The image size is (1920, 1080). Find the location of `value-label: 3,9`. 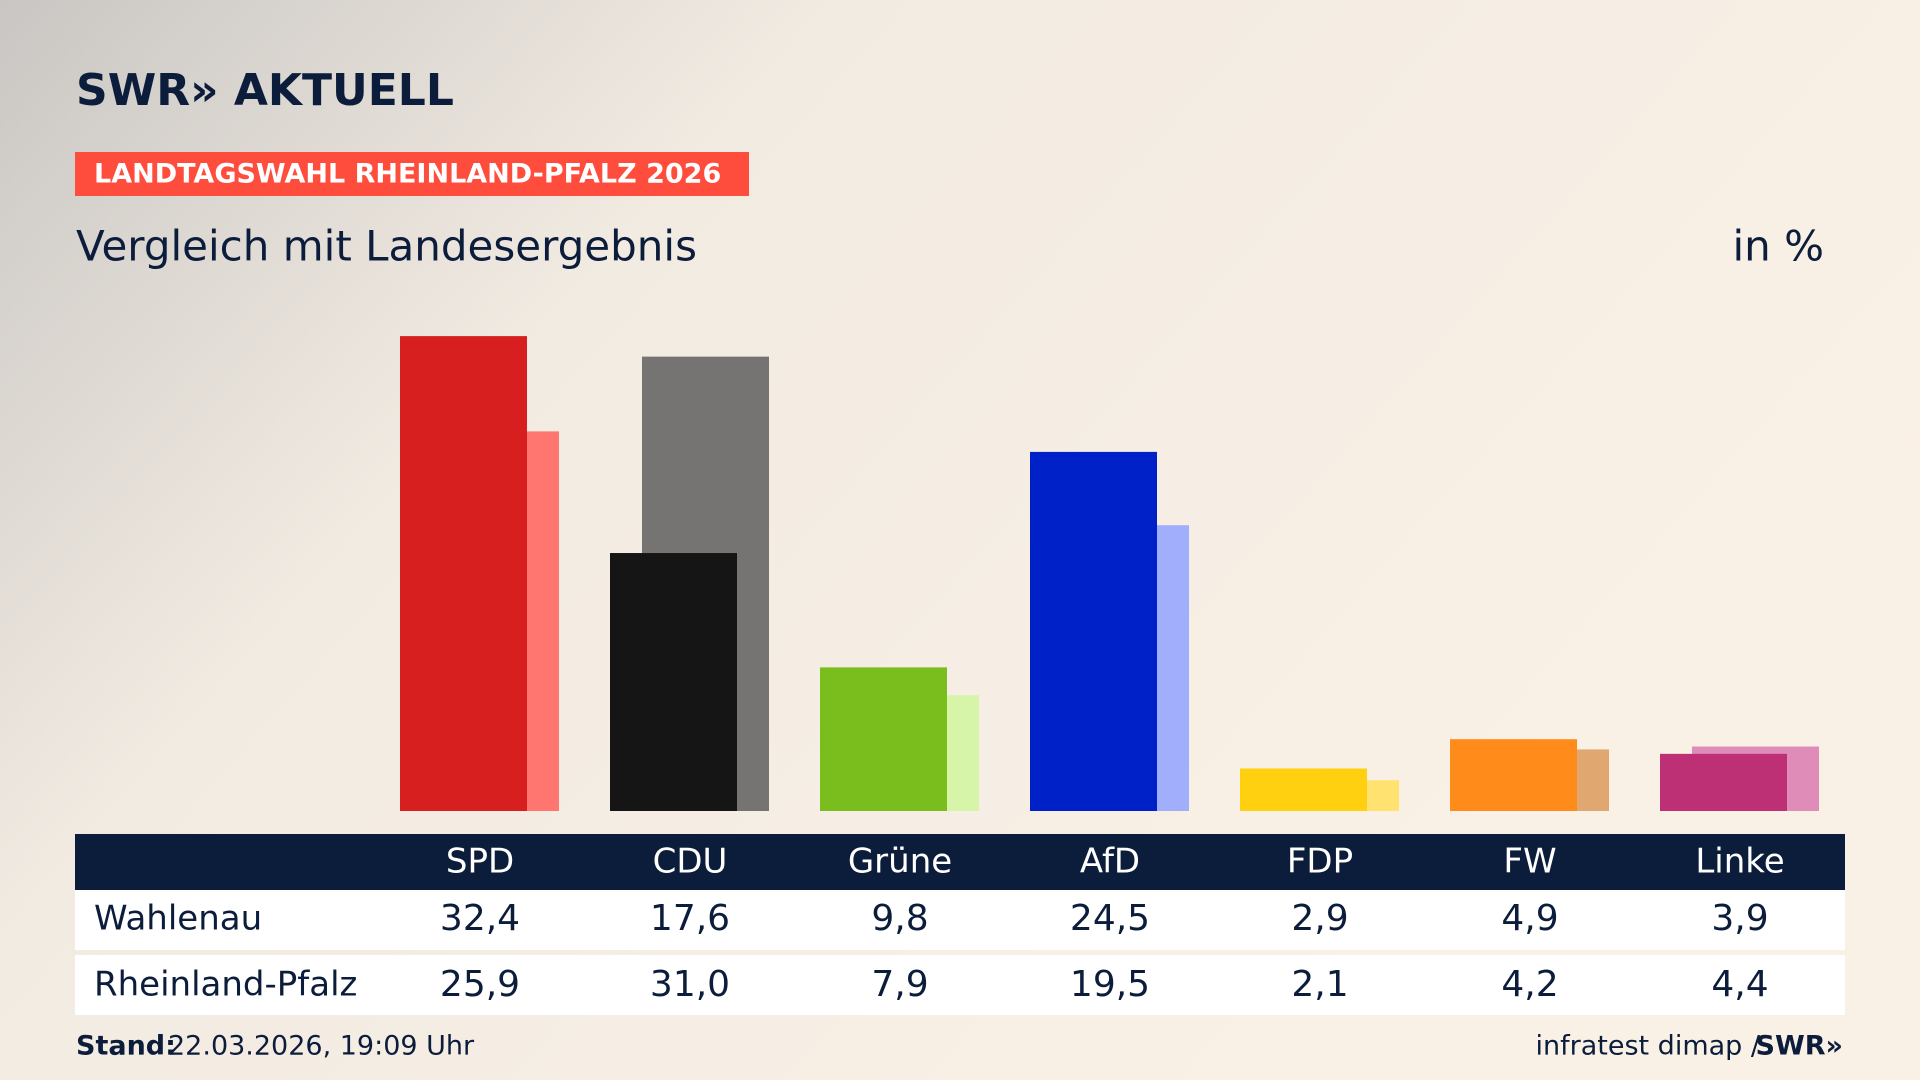

value-label: 3,9 is located at coordinates (1739, 918).